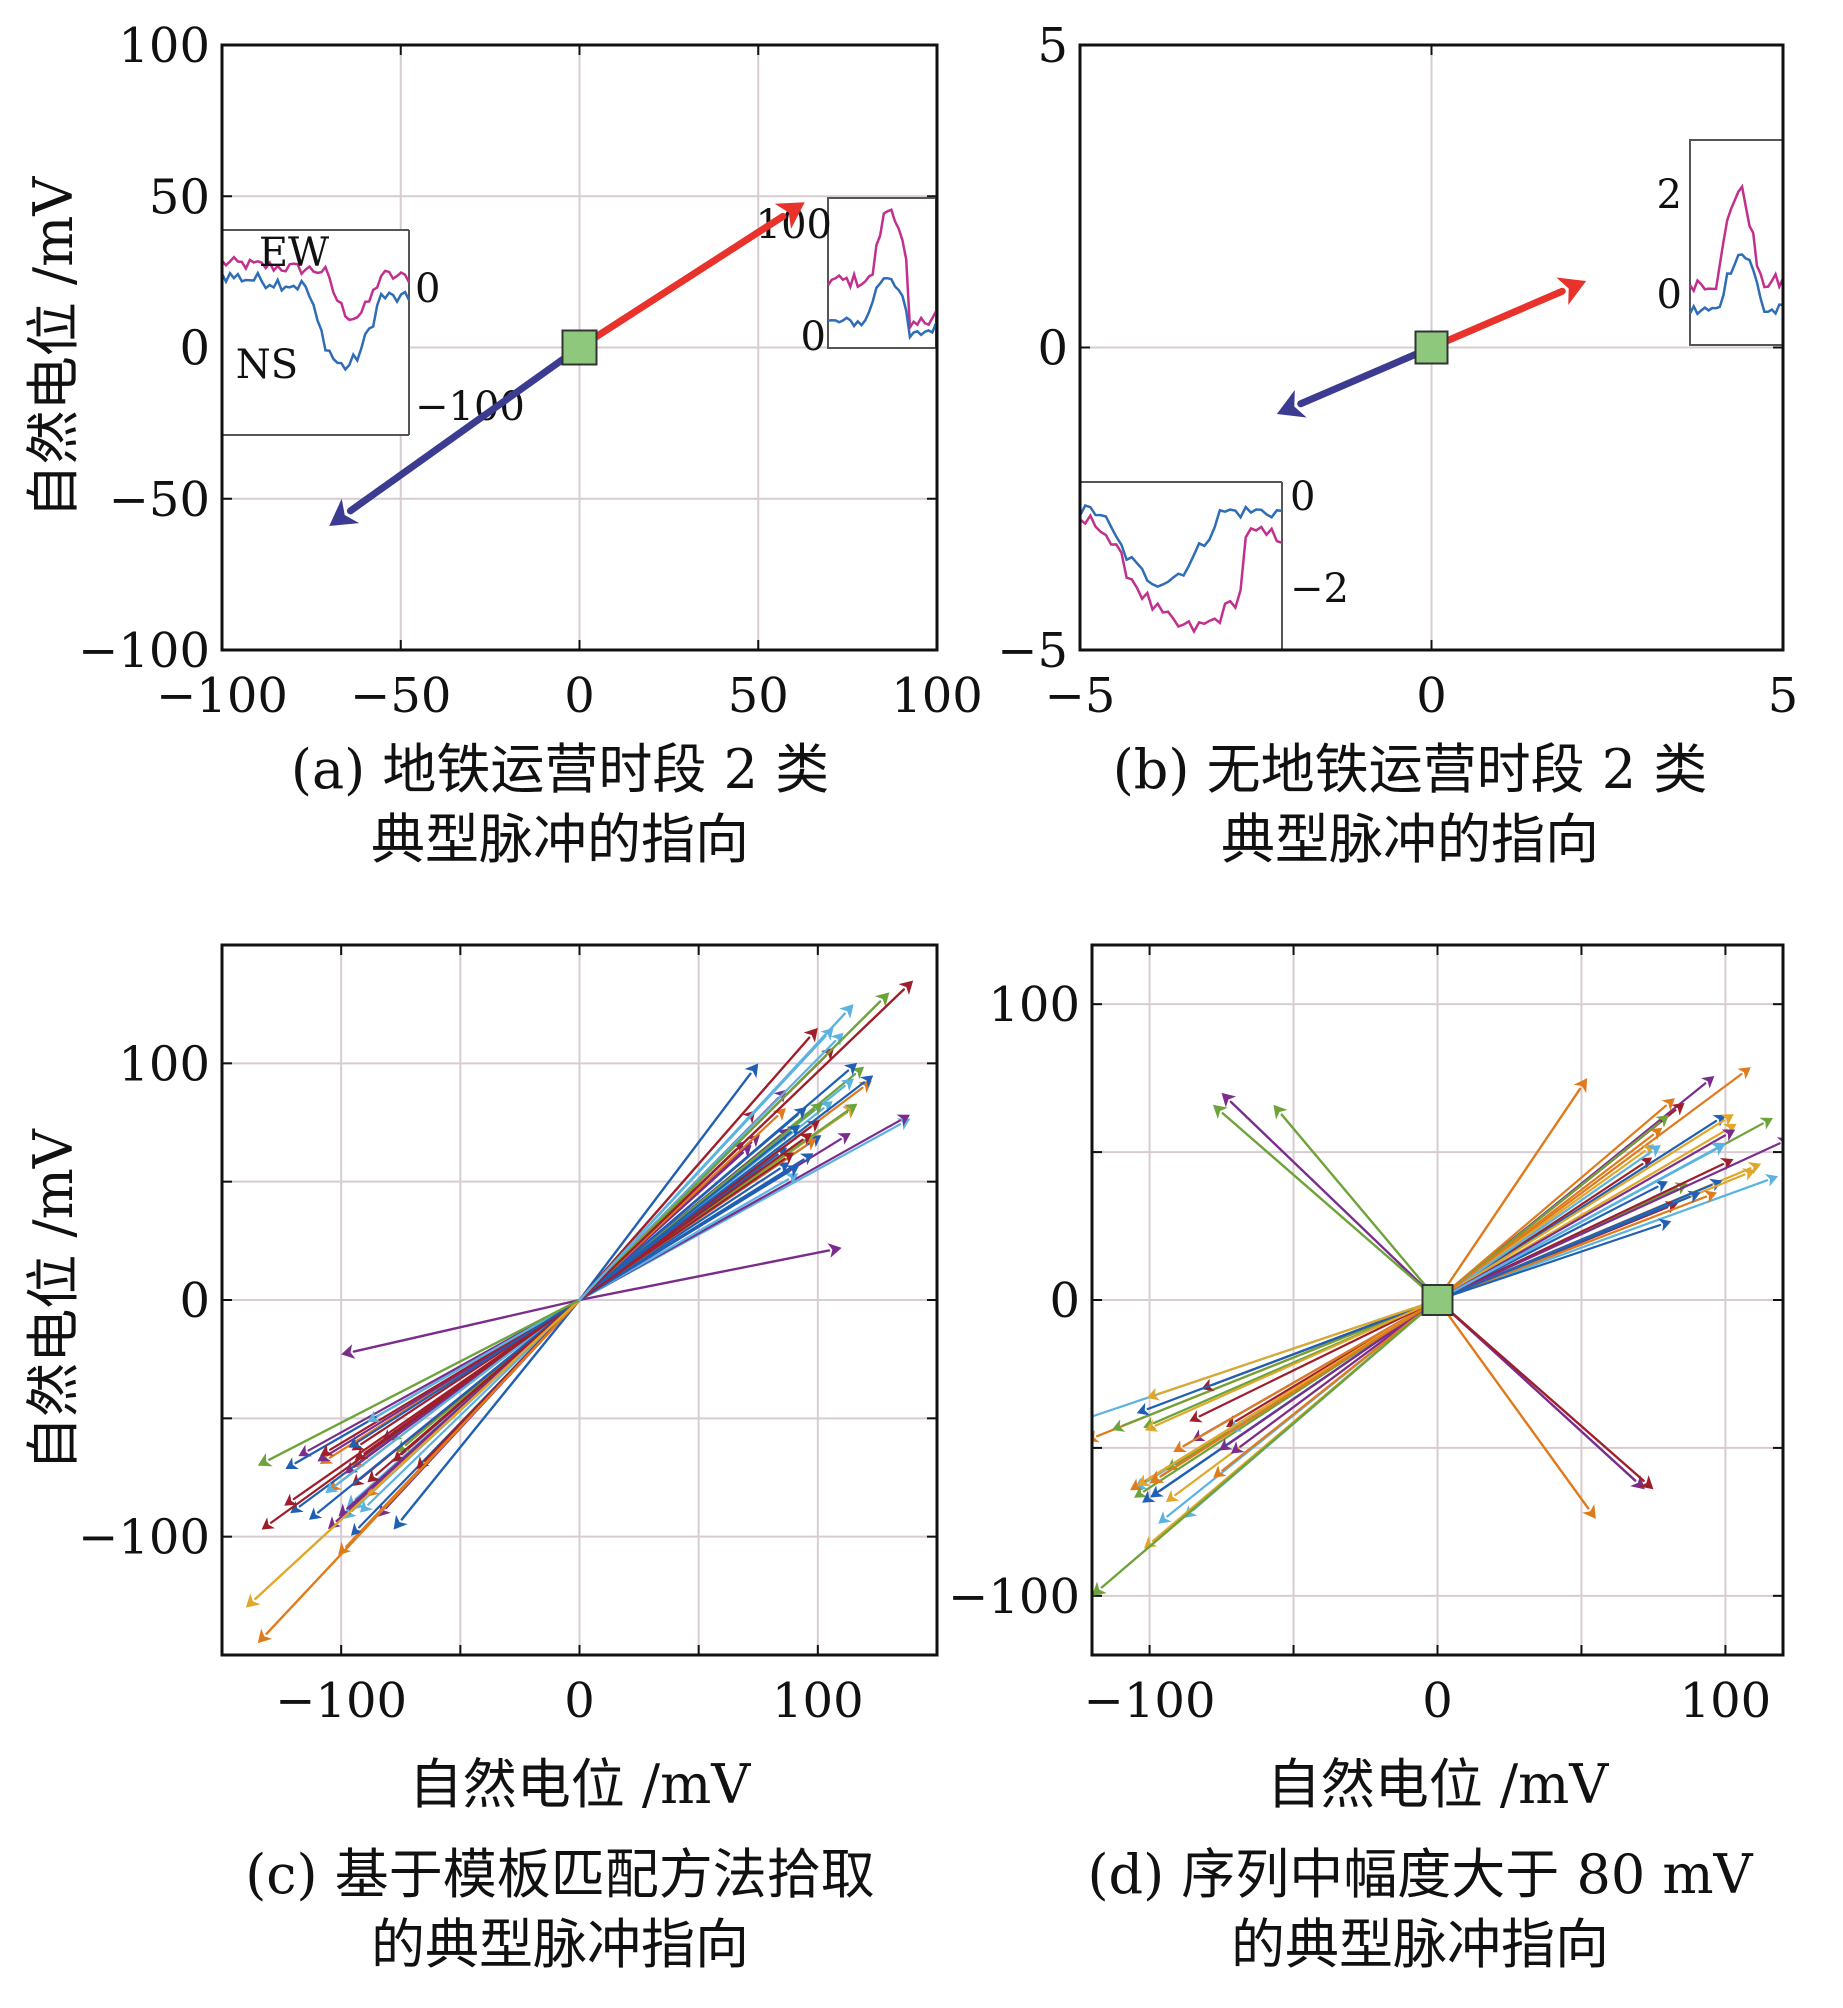 The image size is (1843, 2008). I want to click on inset-tick-label: −2, so click(1319, 589).